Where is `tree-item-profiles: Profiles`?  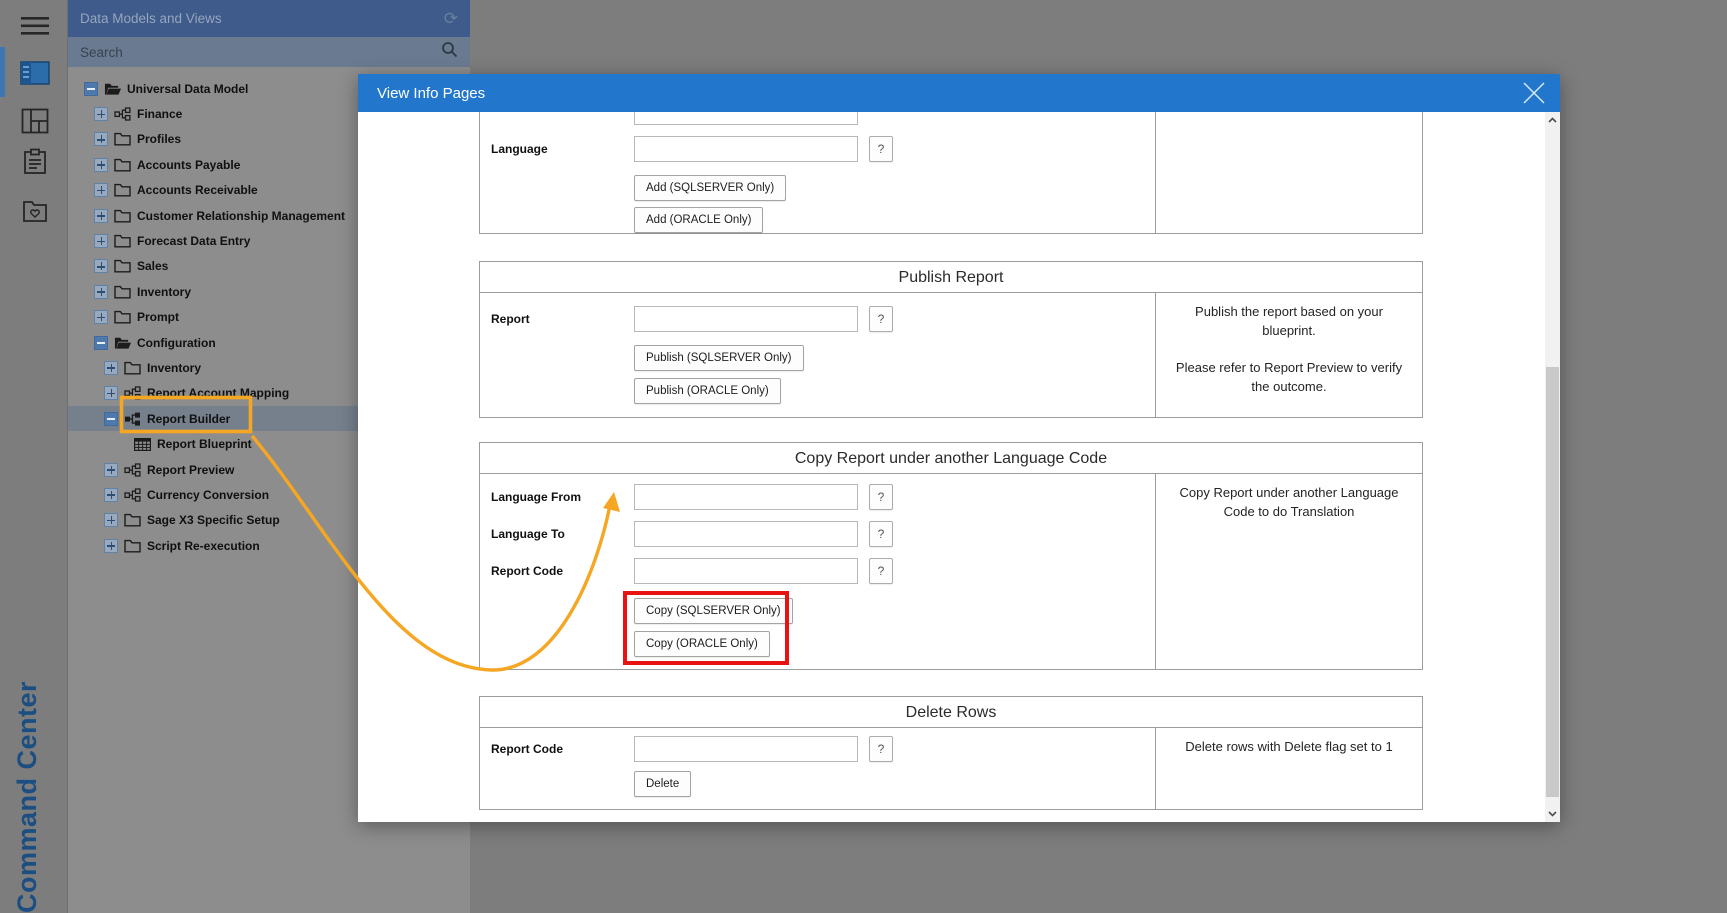
tree-item-profiles: Profiles is located at coordinates (269, 139).